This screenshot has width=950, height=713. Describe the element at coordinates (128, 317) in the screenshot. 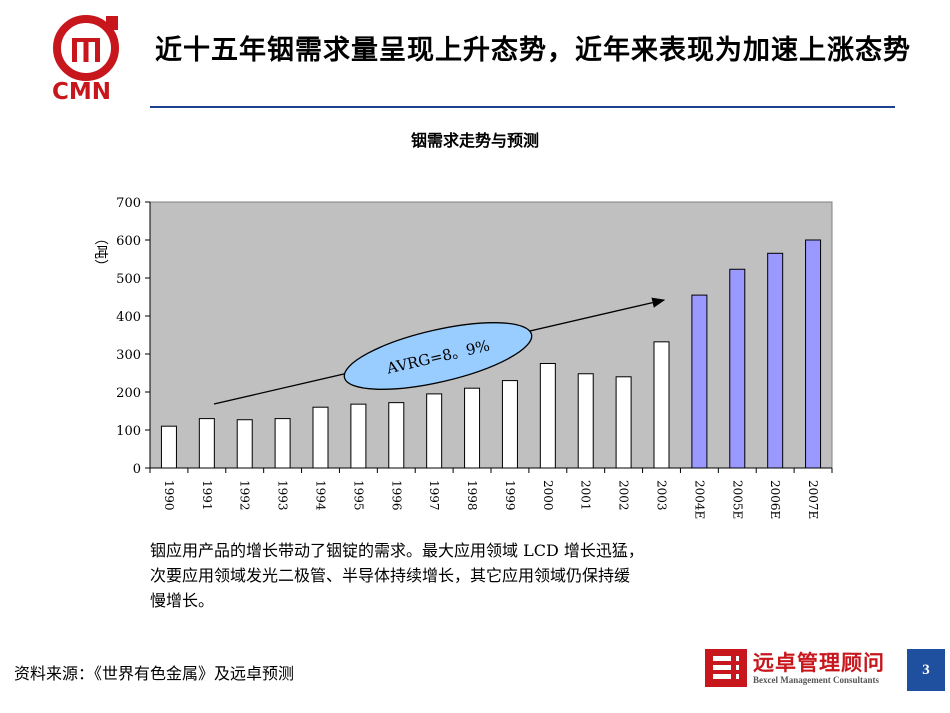

I see `y-tick-label: 400` at that location.